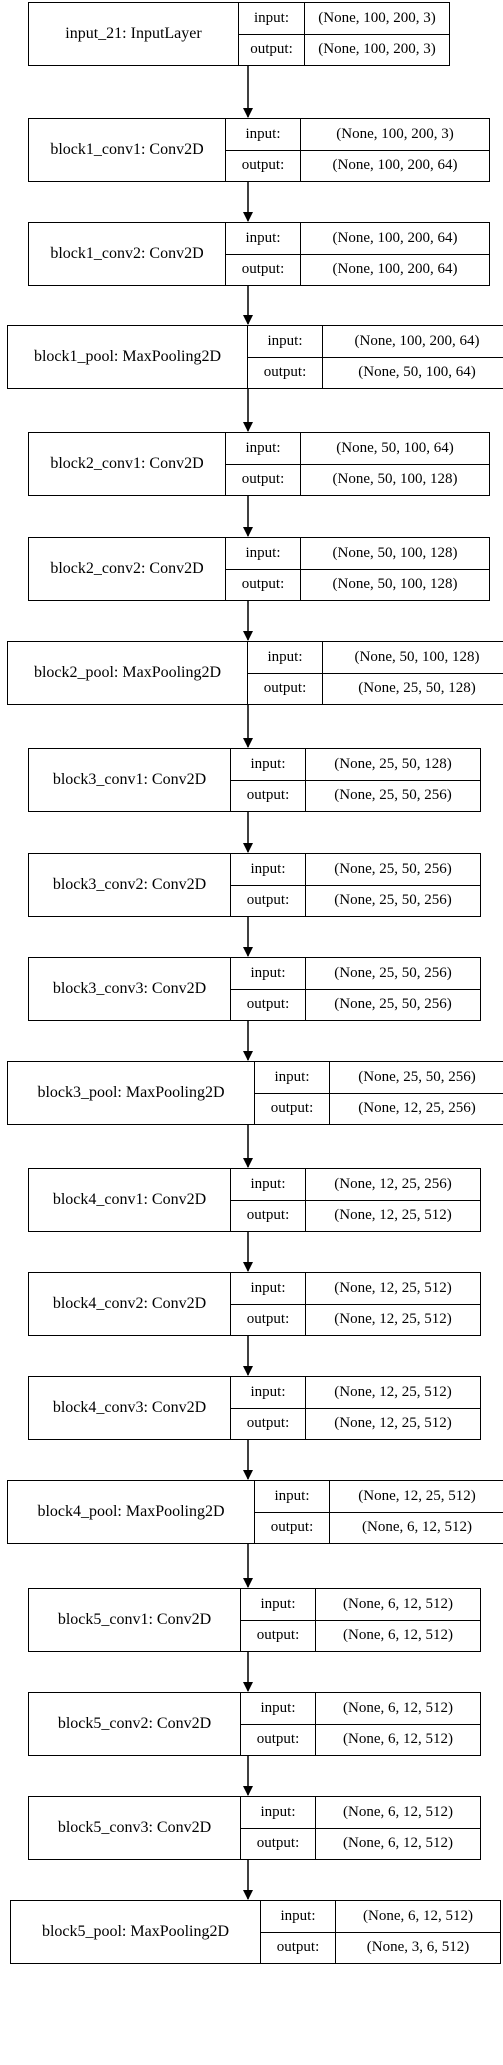  I want to click on input-shape: (None, 25, 50, 128), so click(393, 765).